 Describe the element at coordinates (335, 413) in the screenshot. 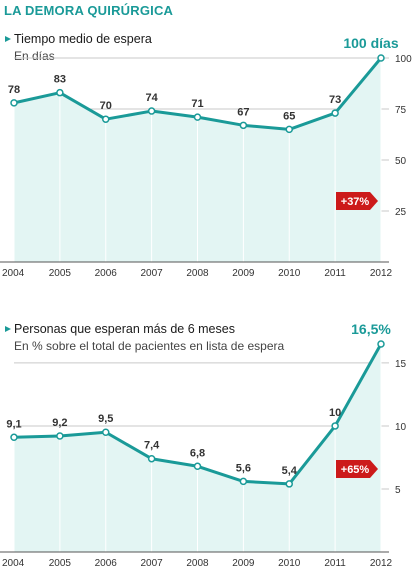

I see `data-label: 10` at that location.